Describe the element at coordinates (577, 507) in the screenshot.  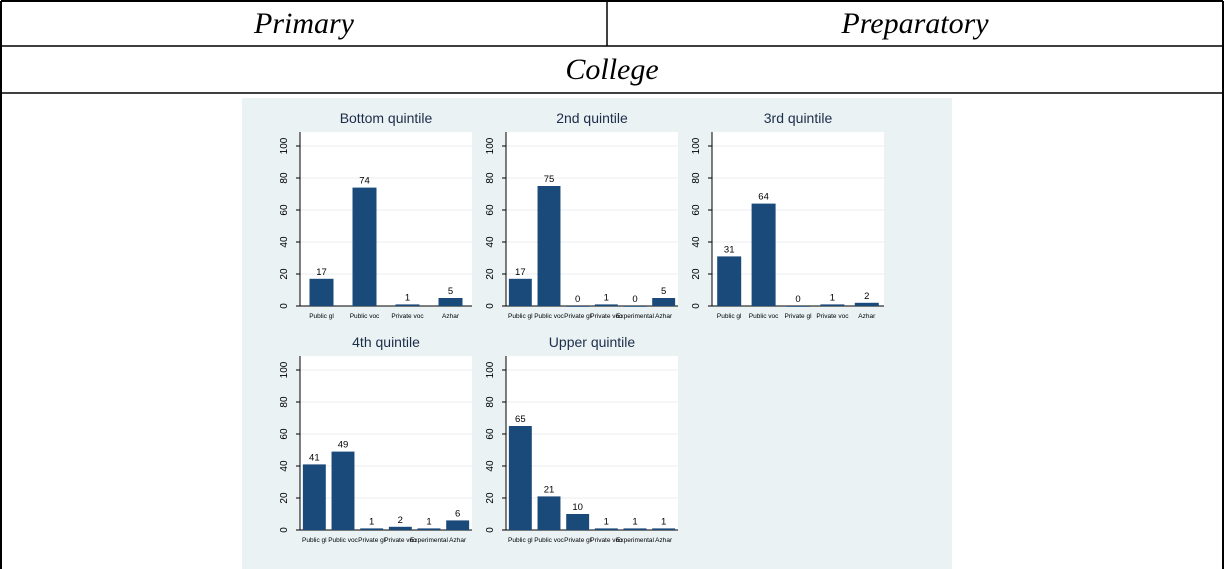
I see `bar-value-label: 10` at that location.